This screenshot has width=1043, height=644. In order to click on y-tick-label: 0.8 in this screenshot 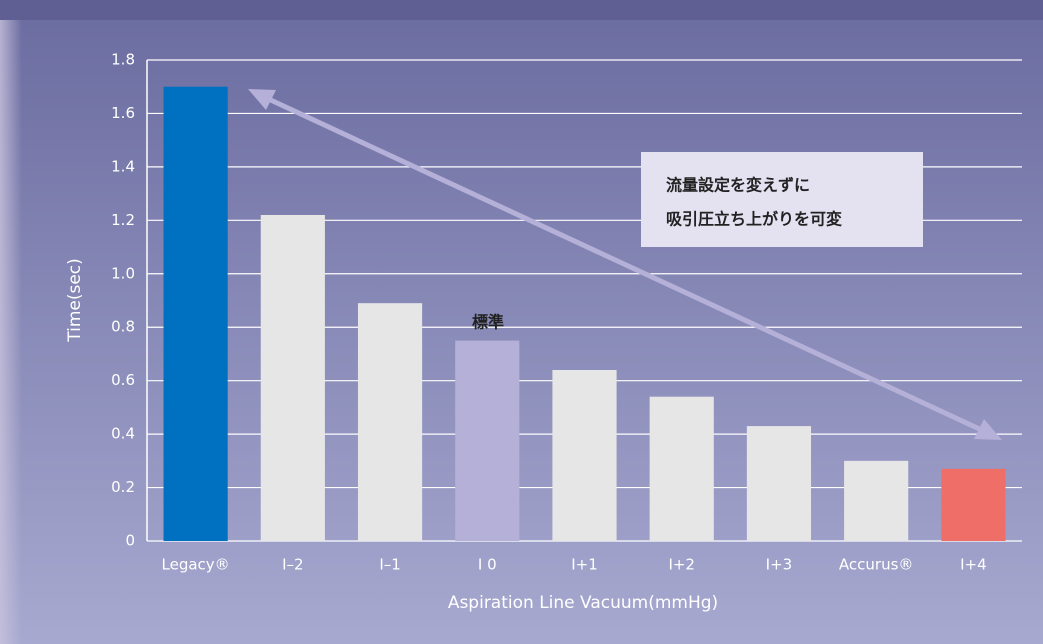, I will do `click(123, 327)`.